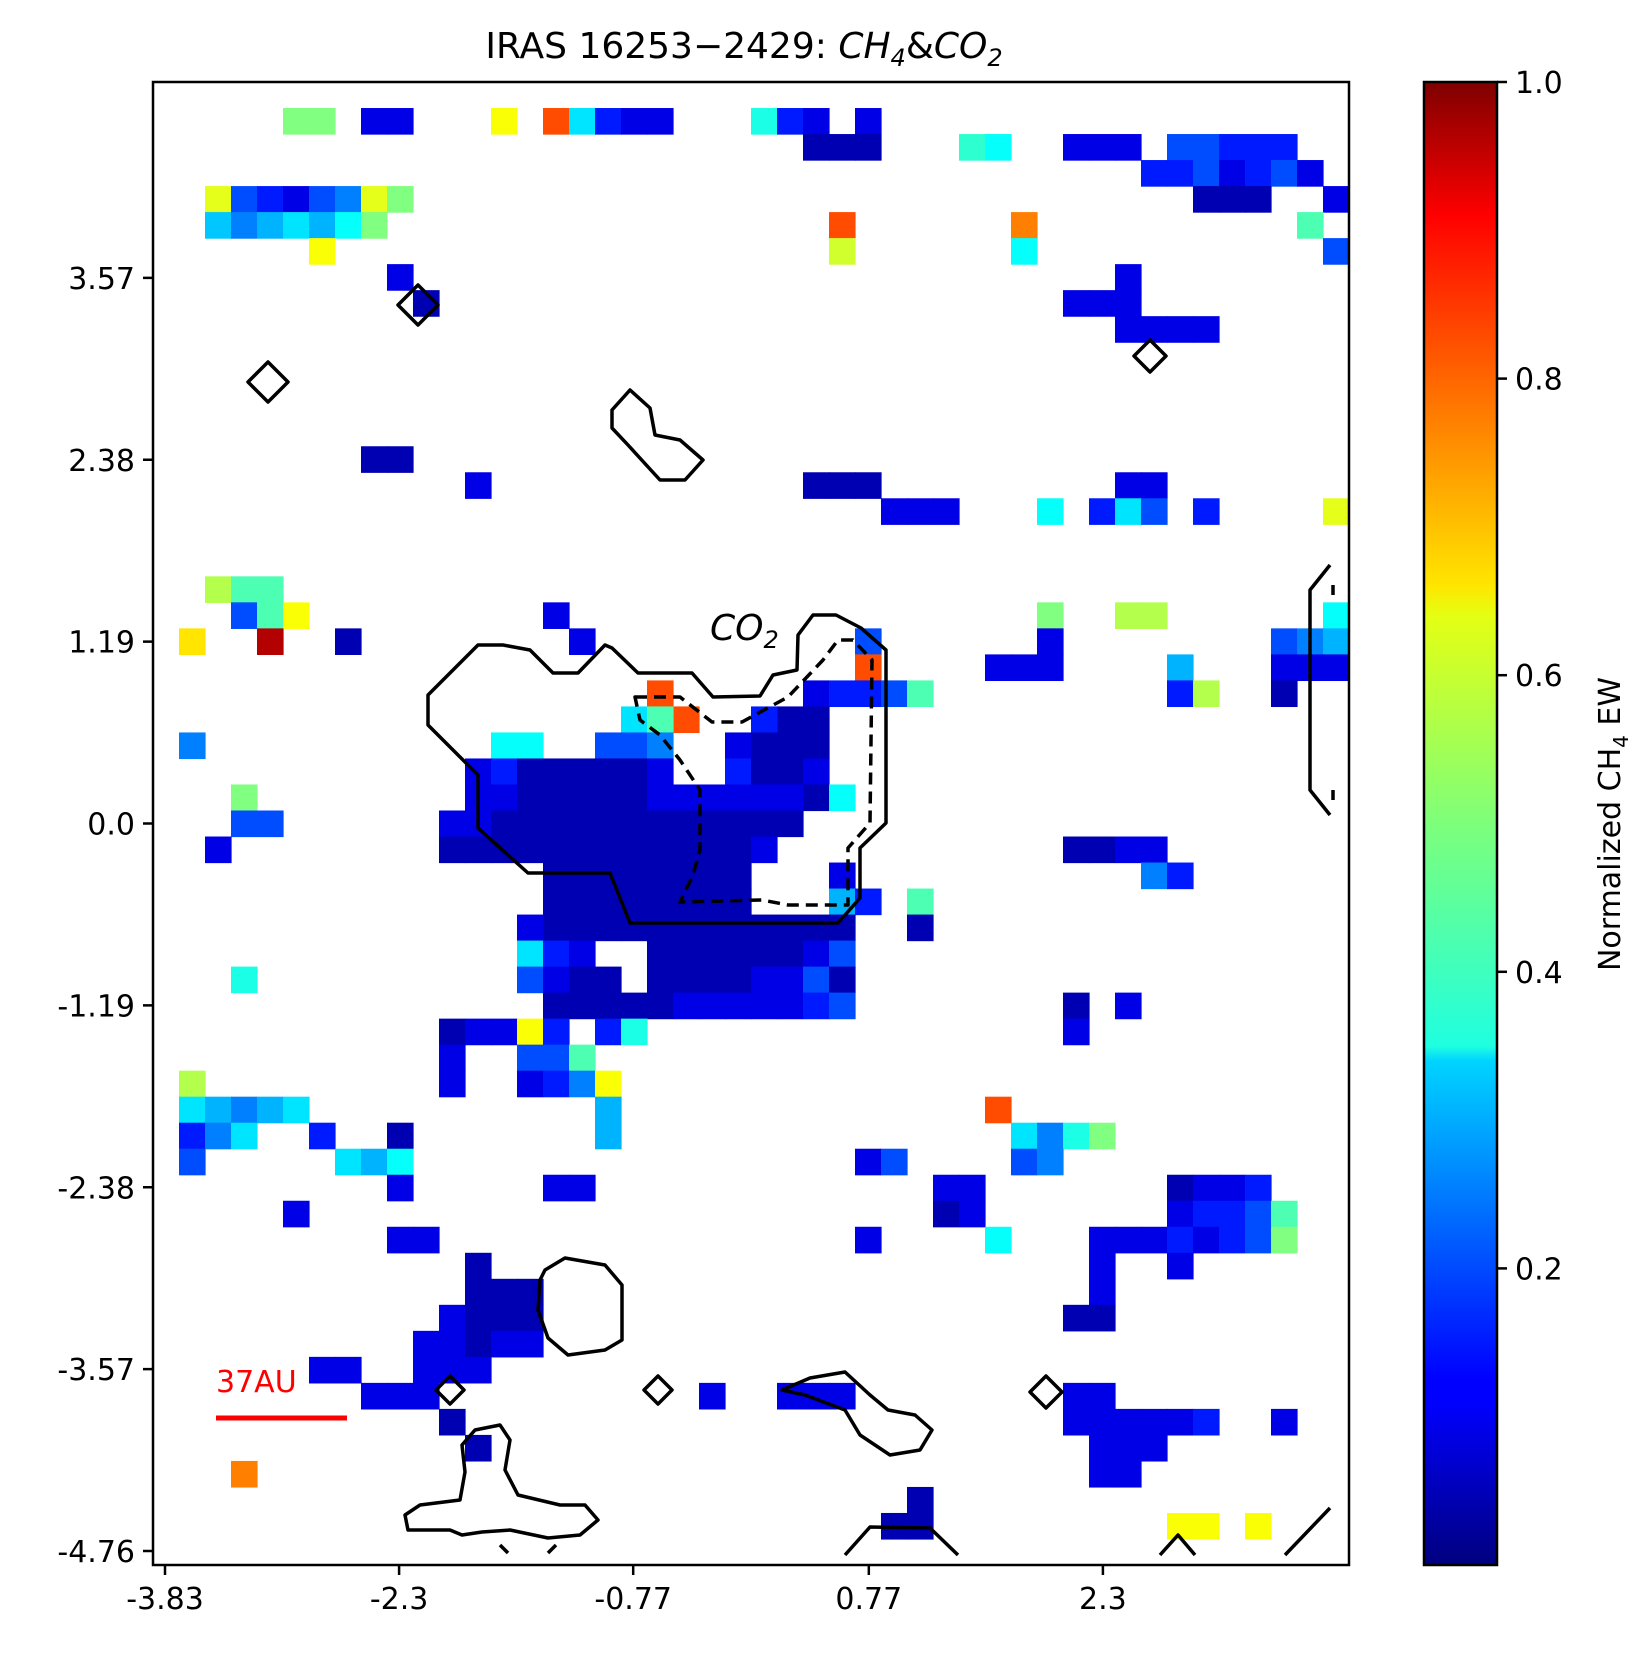  Describe the element at coordinates (1103, 1599) in the screenshot. I see `x-tick-label: 2.3` at that location.